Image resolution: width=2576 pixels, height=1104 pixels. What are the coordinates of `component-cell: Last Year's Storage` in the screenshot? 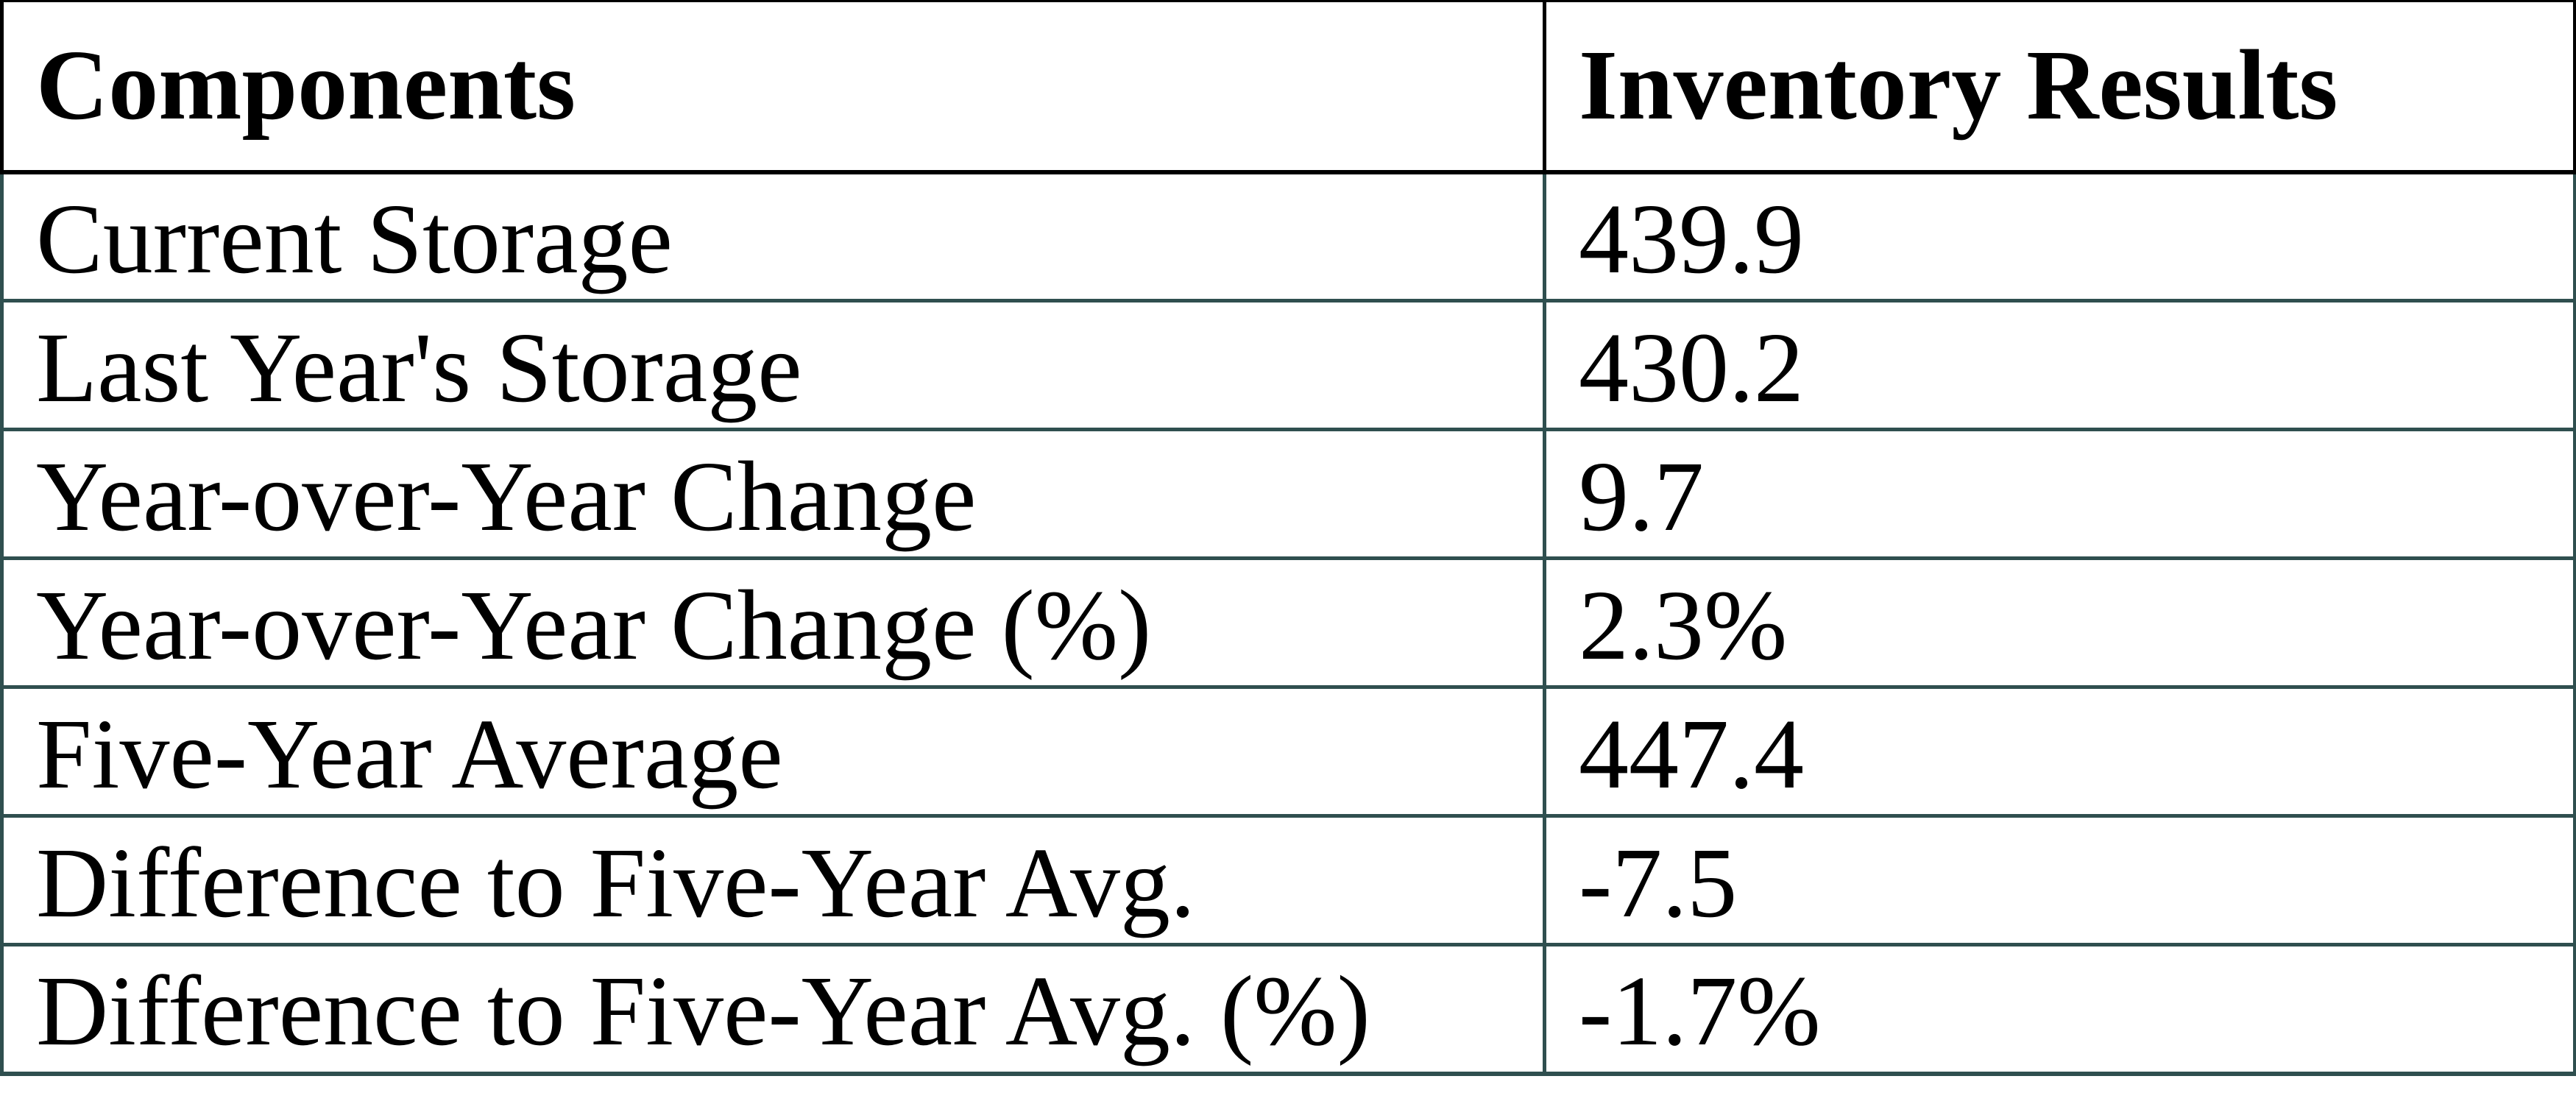 It's located at (773, 365).